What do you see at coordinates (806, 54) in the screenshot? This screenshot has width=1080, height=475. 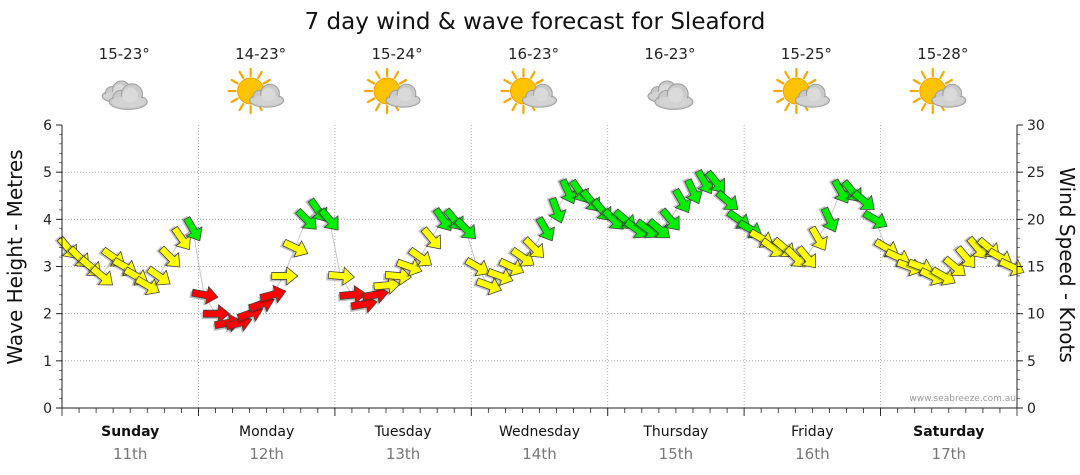 I see `temperature-label: 15-25°` at bounding box center [806, 54].